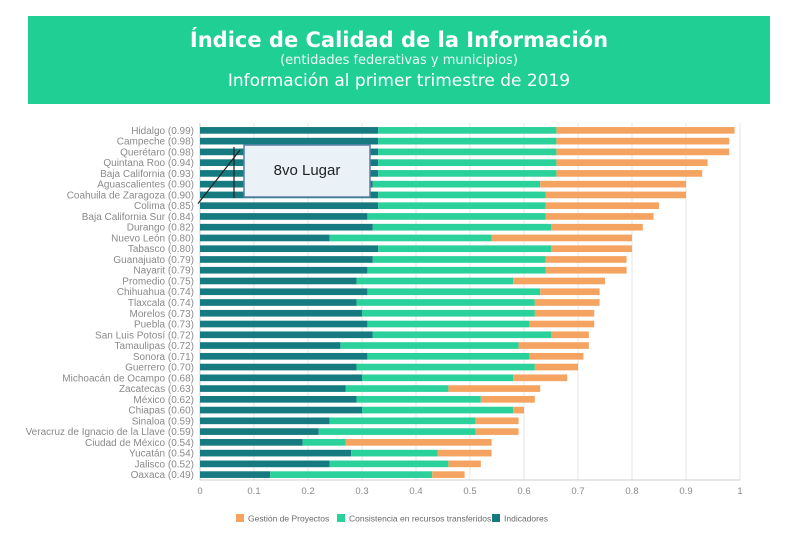 The width and height of the screenshot is (800, 540). I want to click on category-label: San Luis Potosí (0.72), so click(144, 335).